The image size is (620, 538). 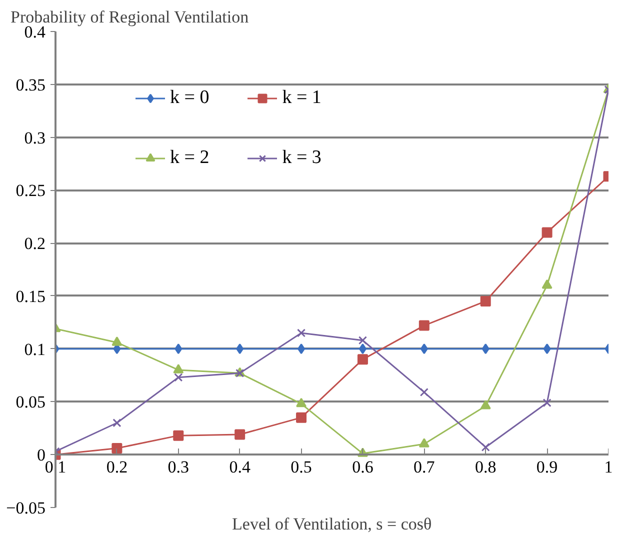 What do you see at coordinates (301, 467) in the screenshot?
I see `x-tick-label: 0.5` at bounding box center [301, 467].